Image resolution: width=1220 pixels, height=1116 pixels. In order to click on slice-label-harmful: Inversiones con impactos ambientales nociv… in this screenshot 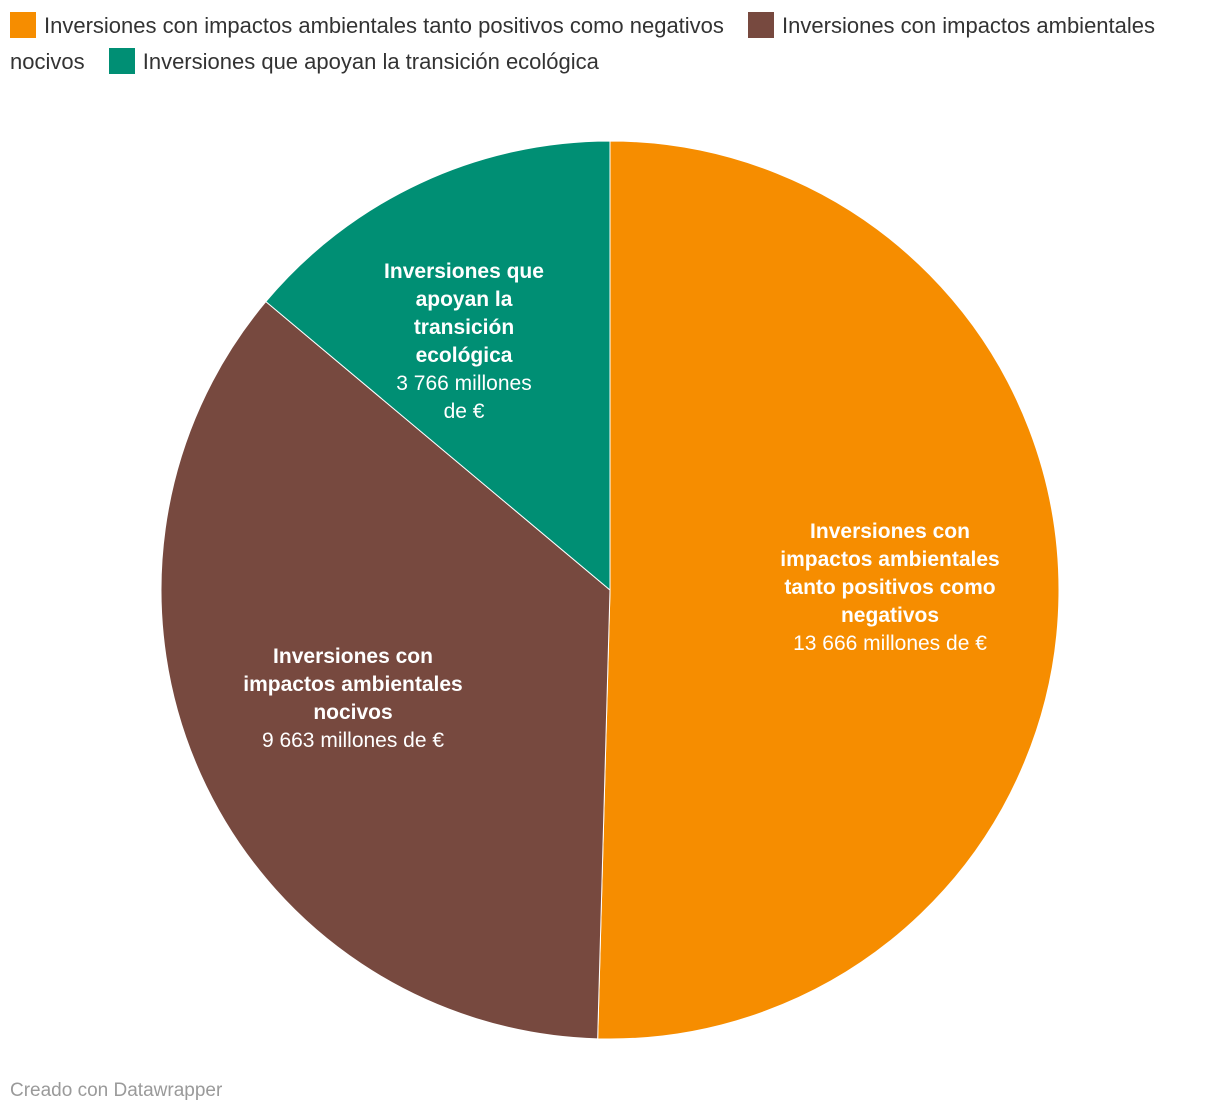, I will do `click(352, 698)`.